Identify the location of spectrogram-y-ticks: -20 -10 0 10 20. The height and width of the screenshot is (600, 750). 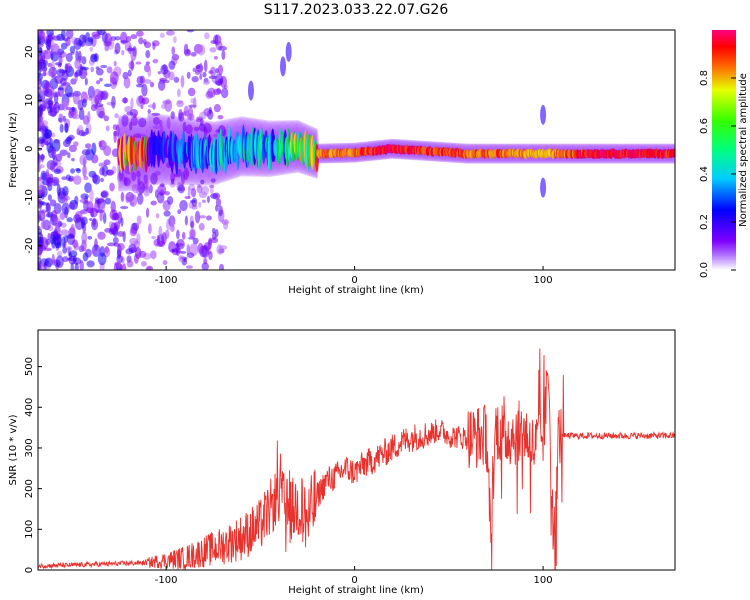
(33, 149).